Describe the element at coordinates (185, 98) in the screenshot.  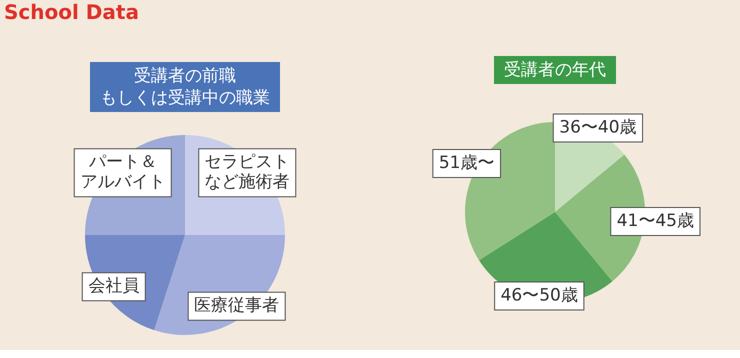
I see `chart-subtitle: もしくは受講中の職業` at that location.